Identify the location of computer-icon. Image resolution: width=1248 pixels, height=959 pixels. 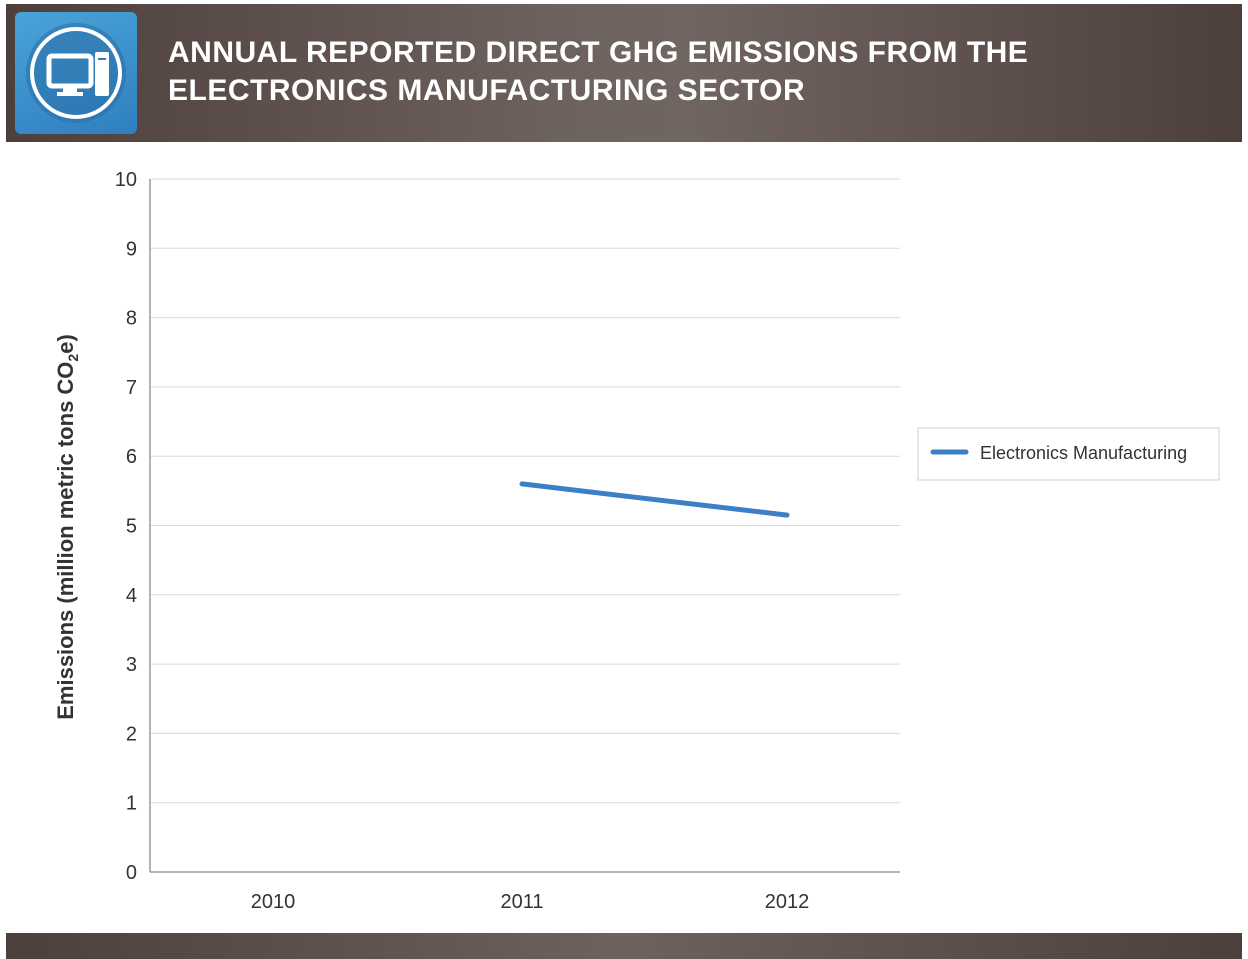
(76, 73).